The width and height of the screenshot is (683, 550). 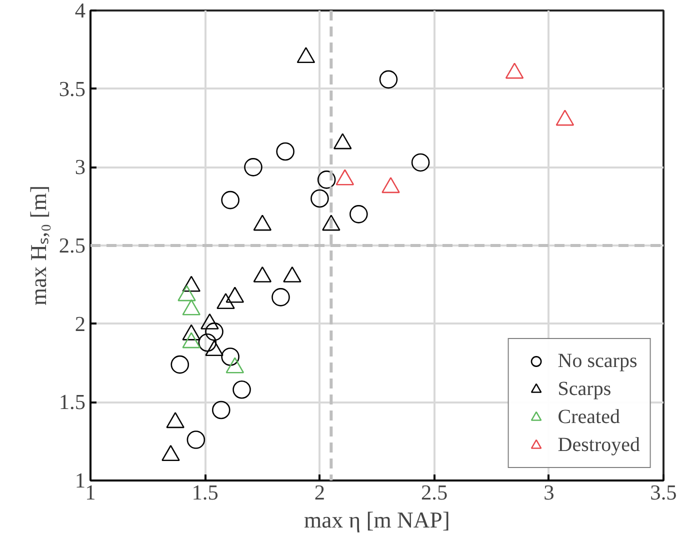 I want to click on y-tick-label: 2, so click(x=80, y=324).